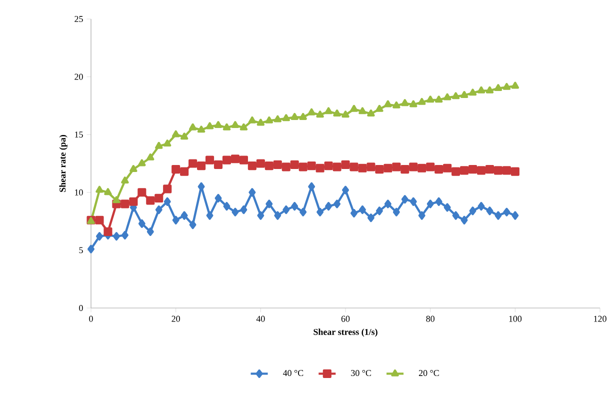 The width and height of the screenshot is (616, 404). Describe the element at coordinates (260, 319) in the screenshot. I see `x-tick-label: 40` at that location.